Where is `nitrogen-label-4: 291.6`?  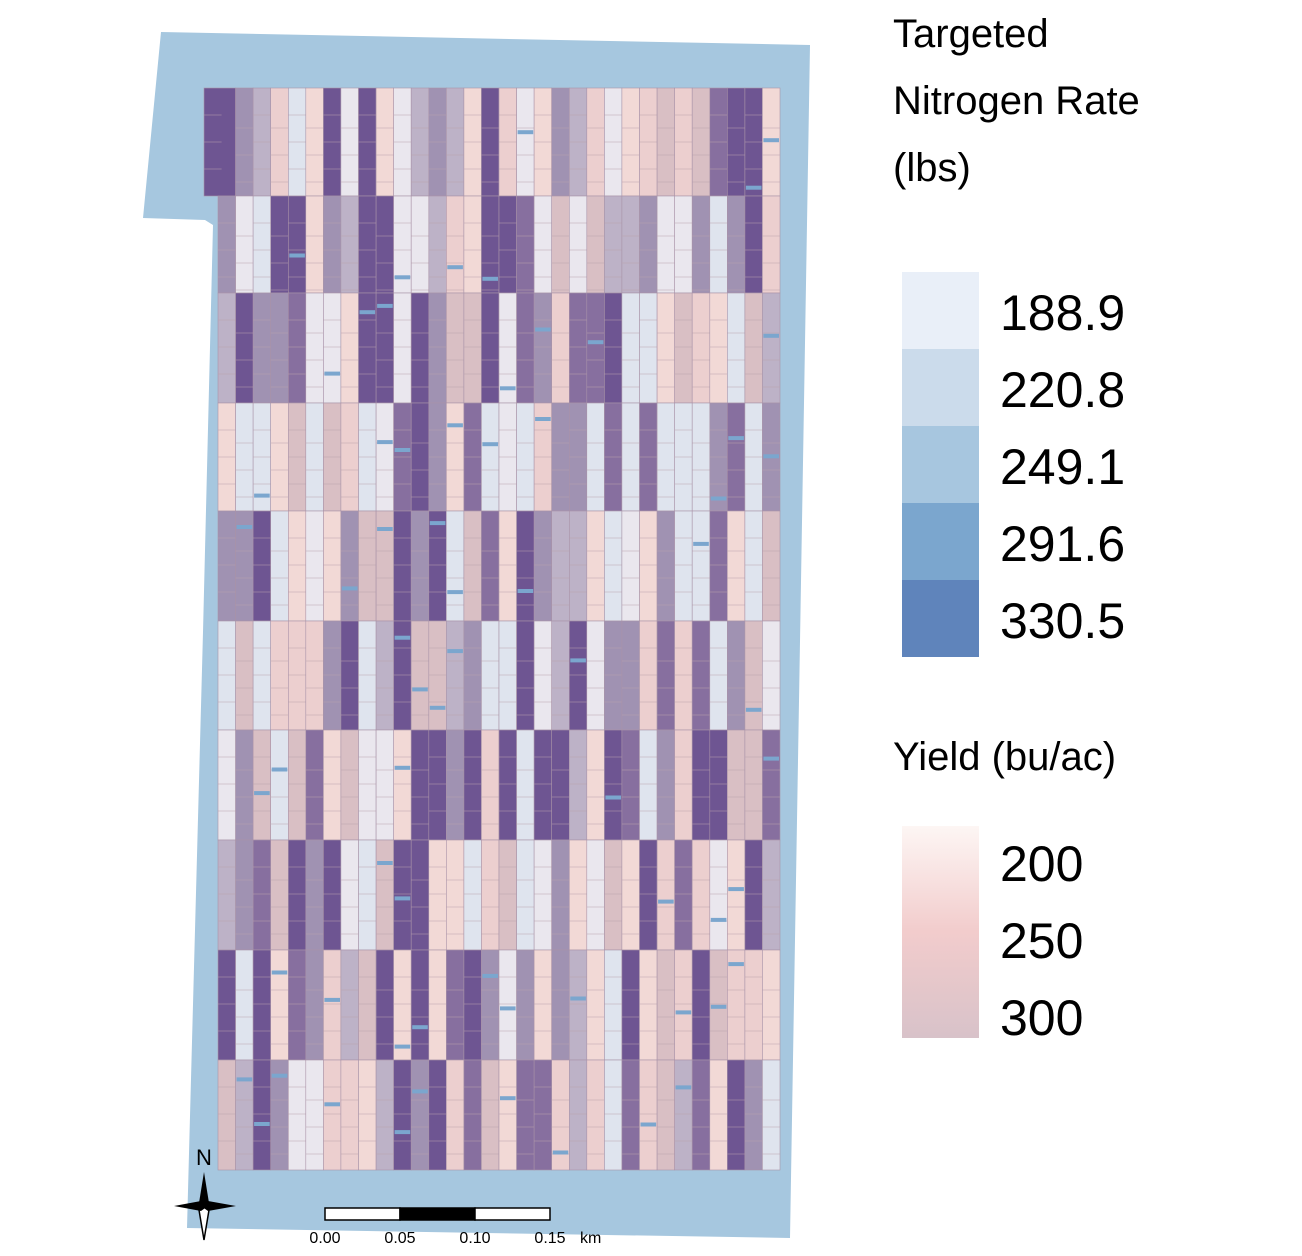 nitrogen-label-4: 291.6 is located at coordinates (1063, 544).